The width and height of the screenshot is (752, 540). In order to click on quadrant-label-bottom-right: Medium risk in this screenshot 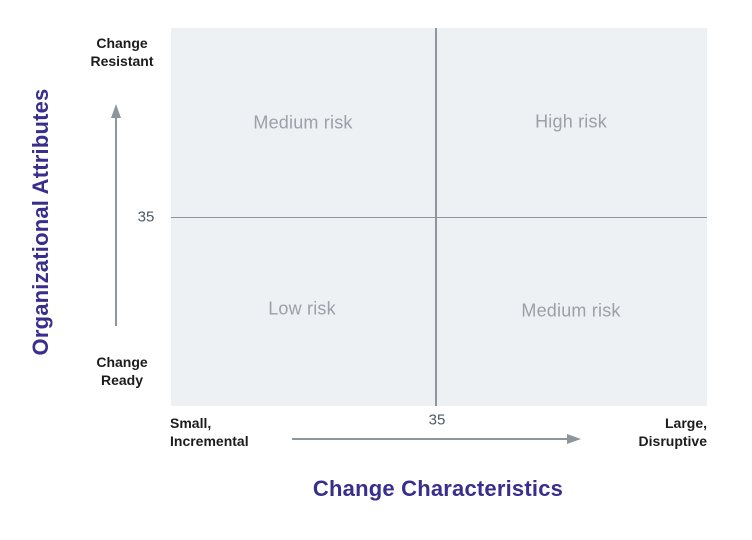, I will do `click(571, 310)`.